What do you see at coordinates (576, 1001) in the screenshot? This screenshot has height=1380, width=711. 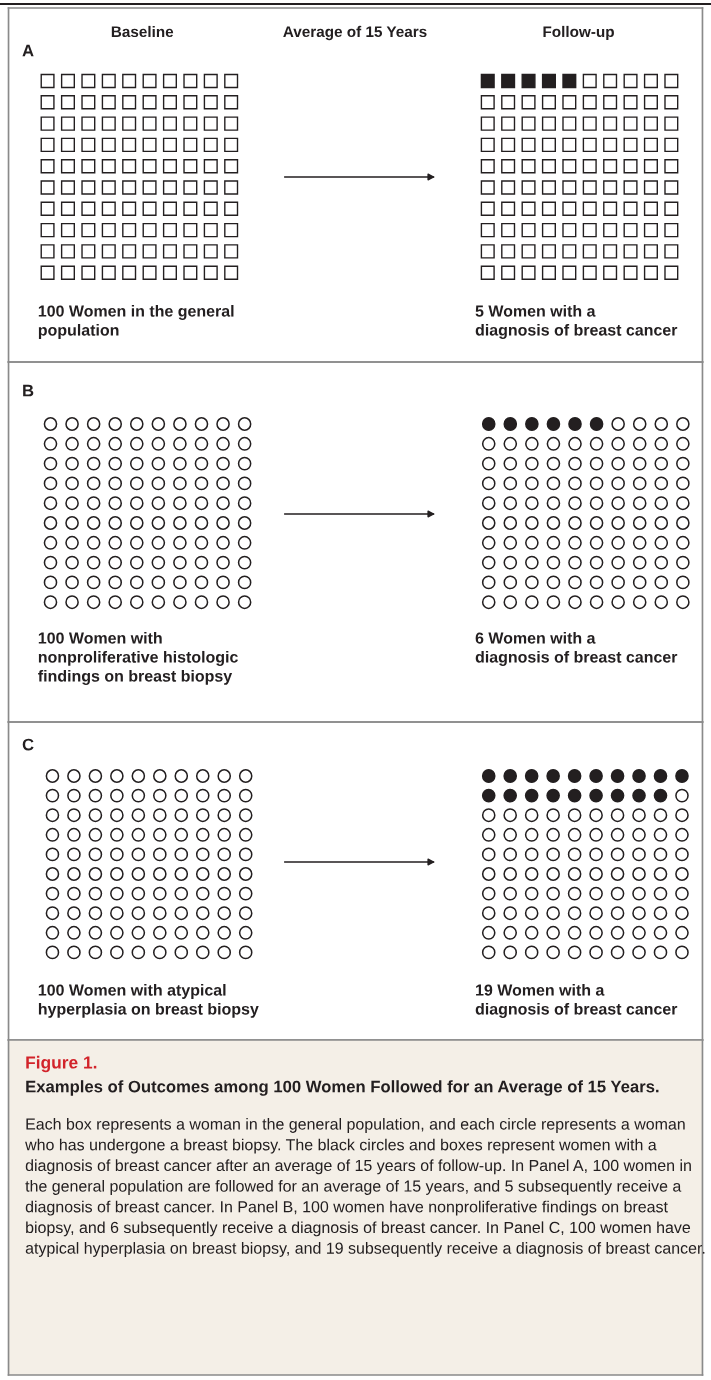 I see `data-label: 19 Women with a diagnosis of breast cancer` at bounding box center [576, 1001].